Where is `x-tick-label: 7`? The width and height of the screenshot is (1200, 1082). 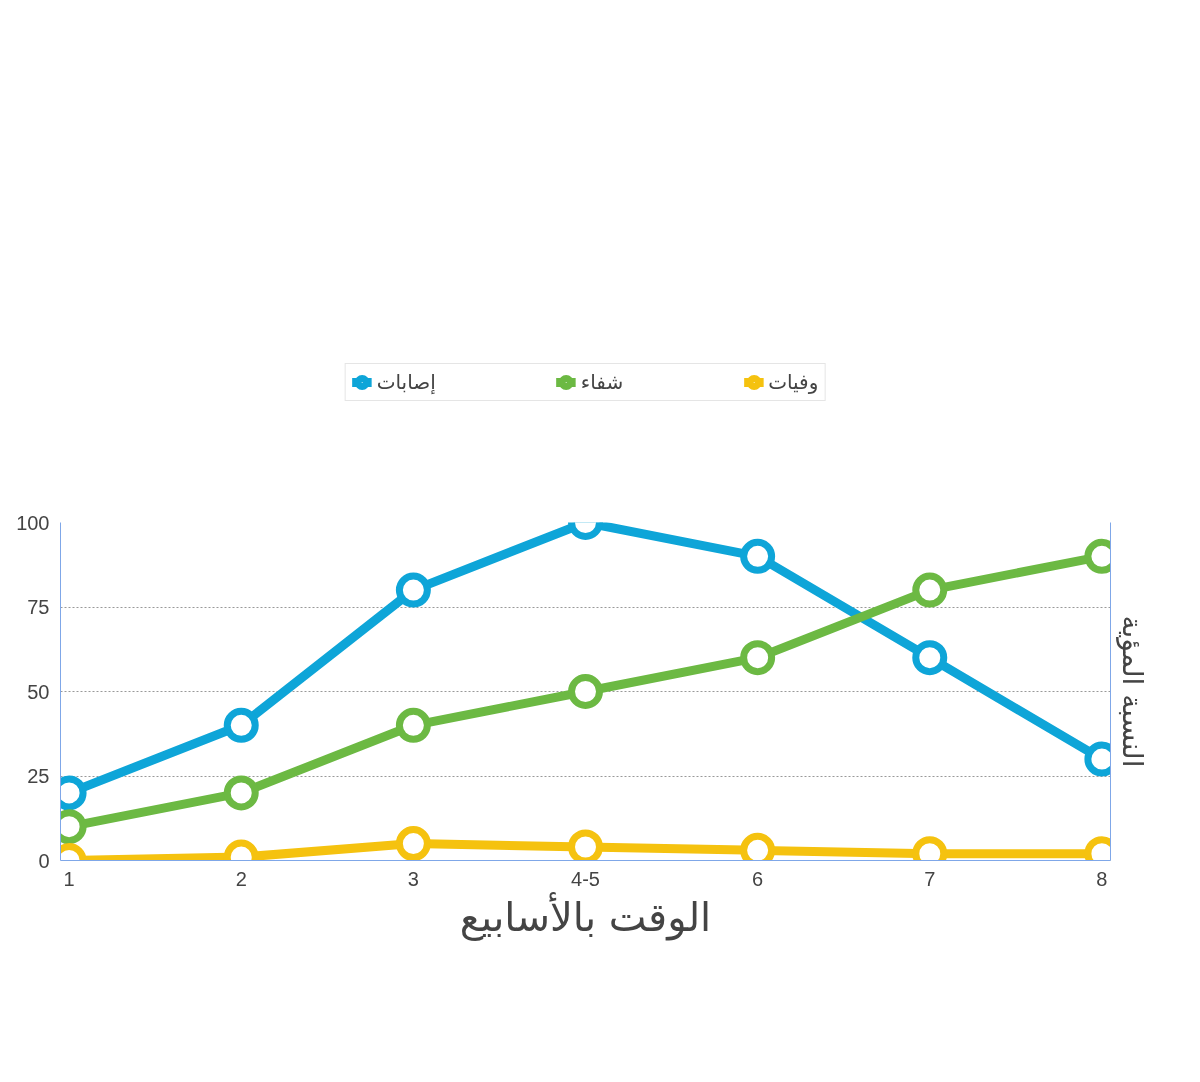
x-tick-label: 7 is located at coordinates (930, 878).